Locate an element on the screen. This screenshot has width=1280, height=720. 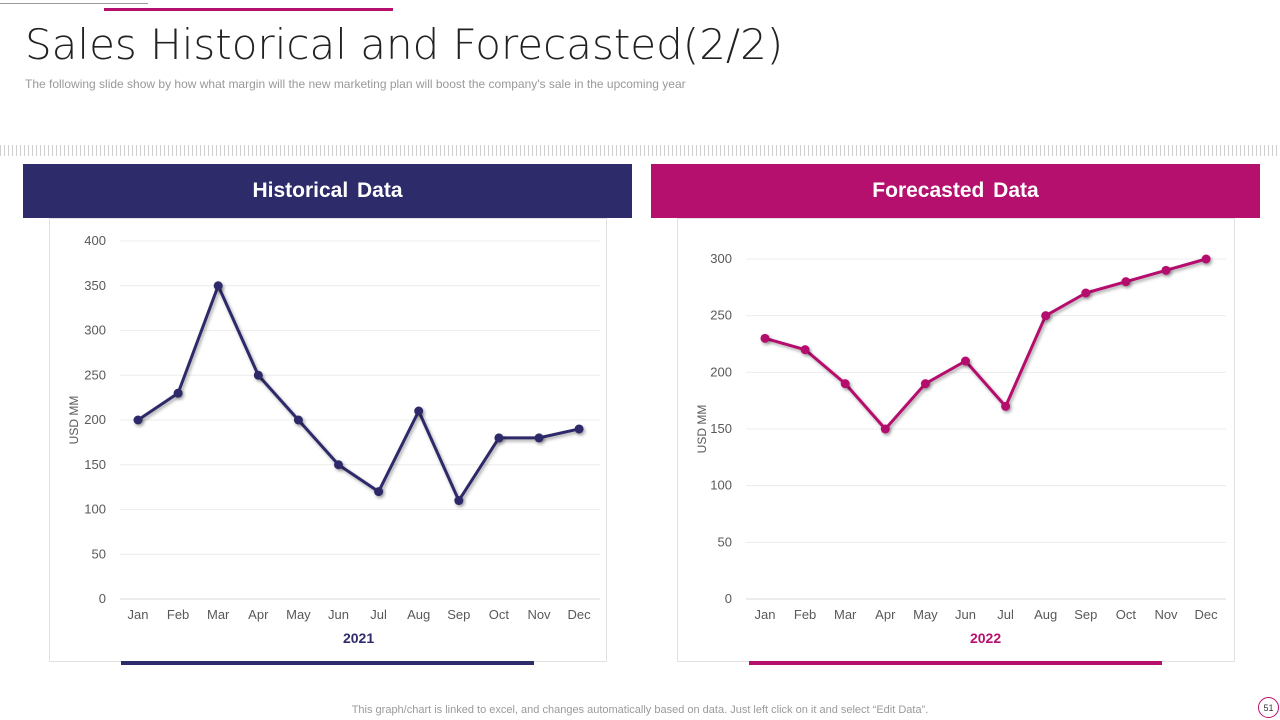
forecast-series-line is located at coordinates (985, 344).